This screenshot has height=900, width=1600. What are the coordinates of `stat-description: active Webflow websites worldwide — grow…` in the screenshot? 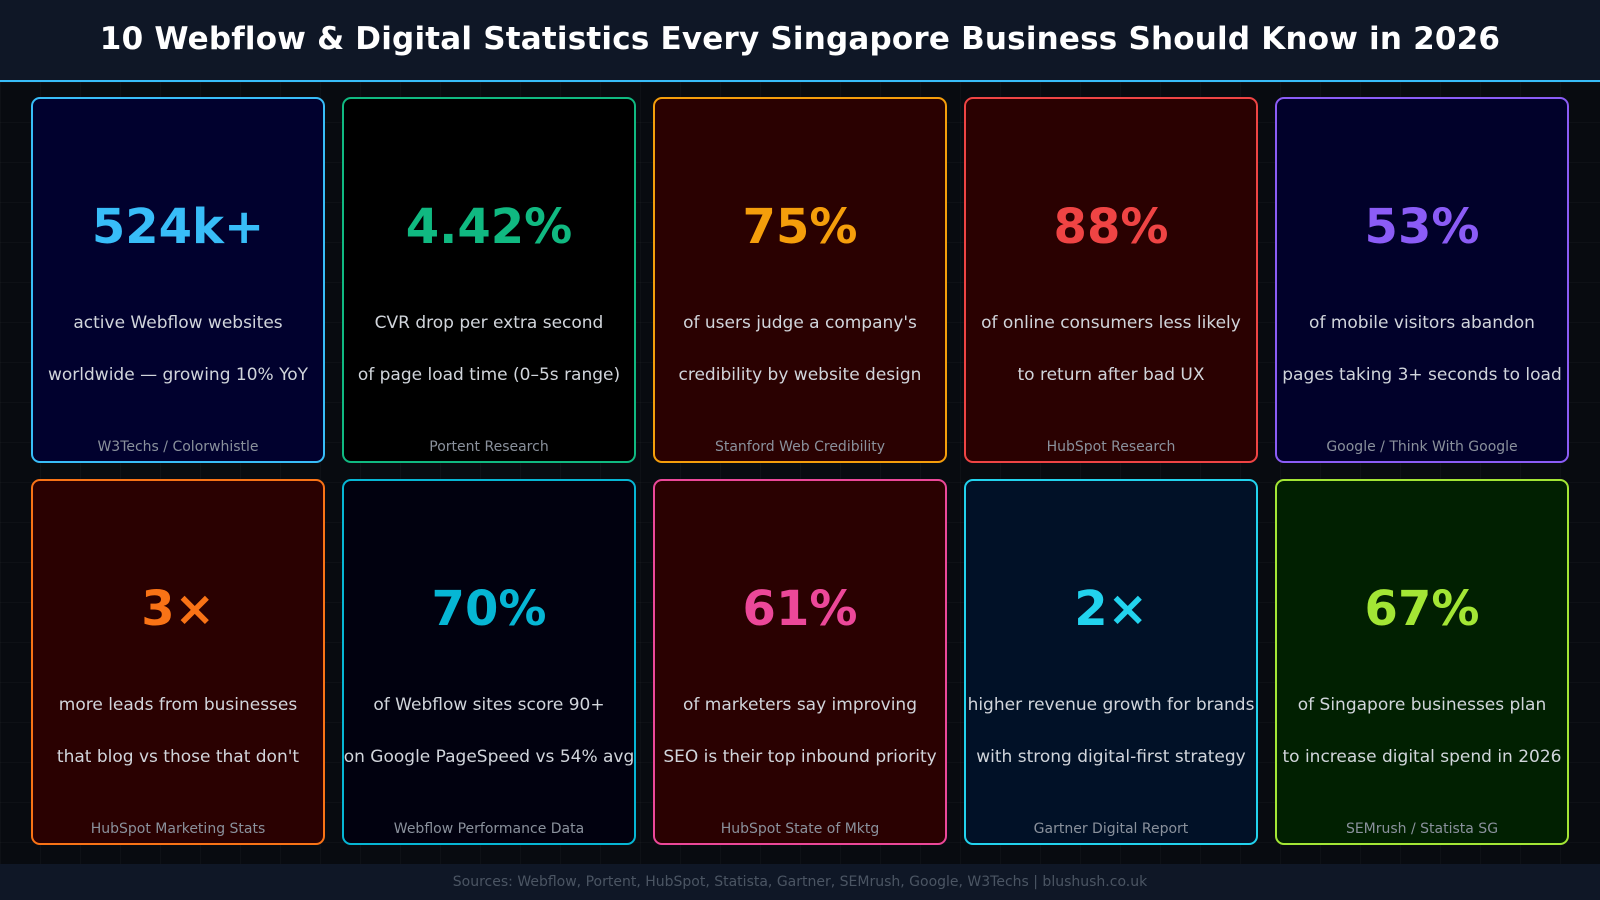 It's located at (178, 349).